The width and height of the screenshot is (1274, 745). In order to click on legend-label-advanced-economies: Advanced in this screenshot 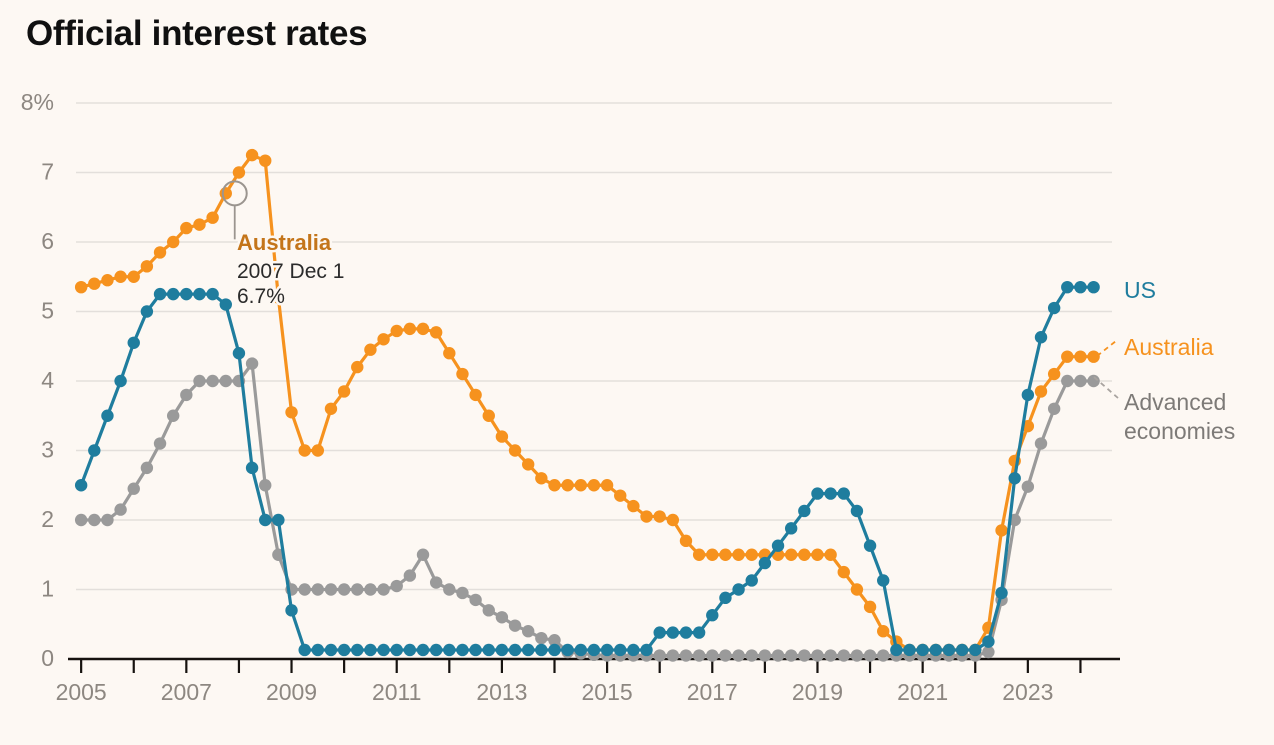, I will do `click(1175, 402)`.